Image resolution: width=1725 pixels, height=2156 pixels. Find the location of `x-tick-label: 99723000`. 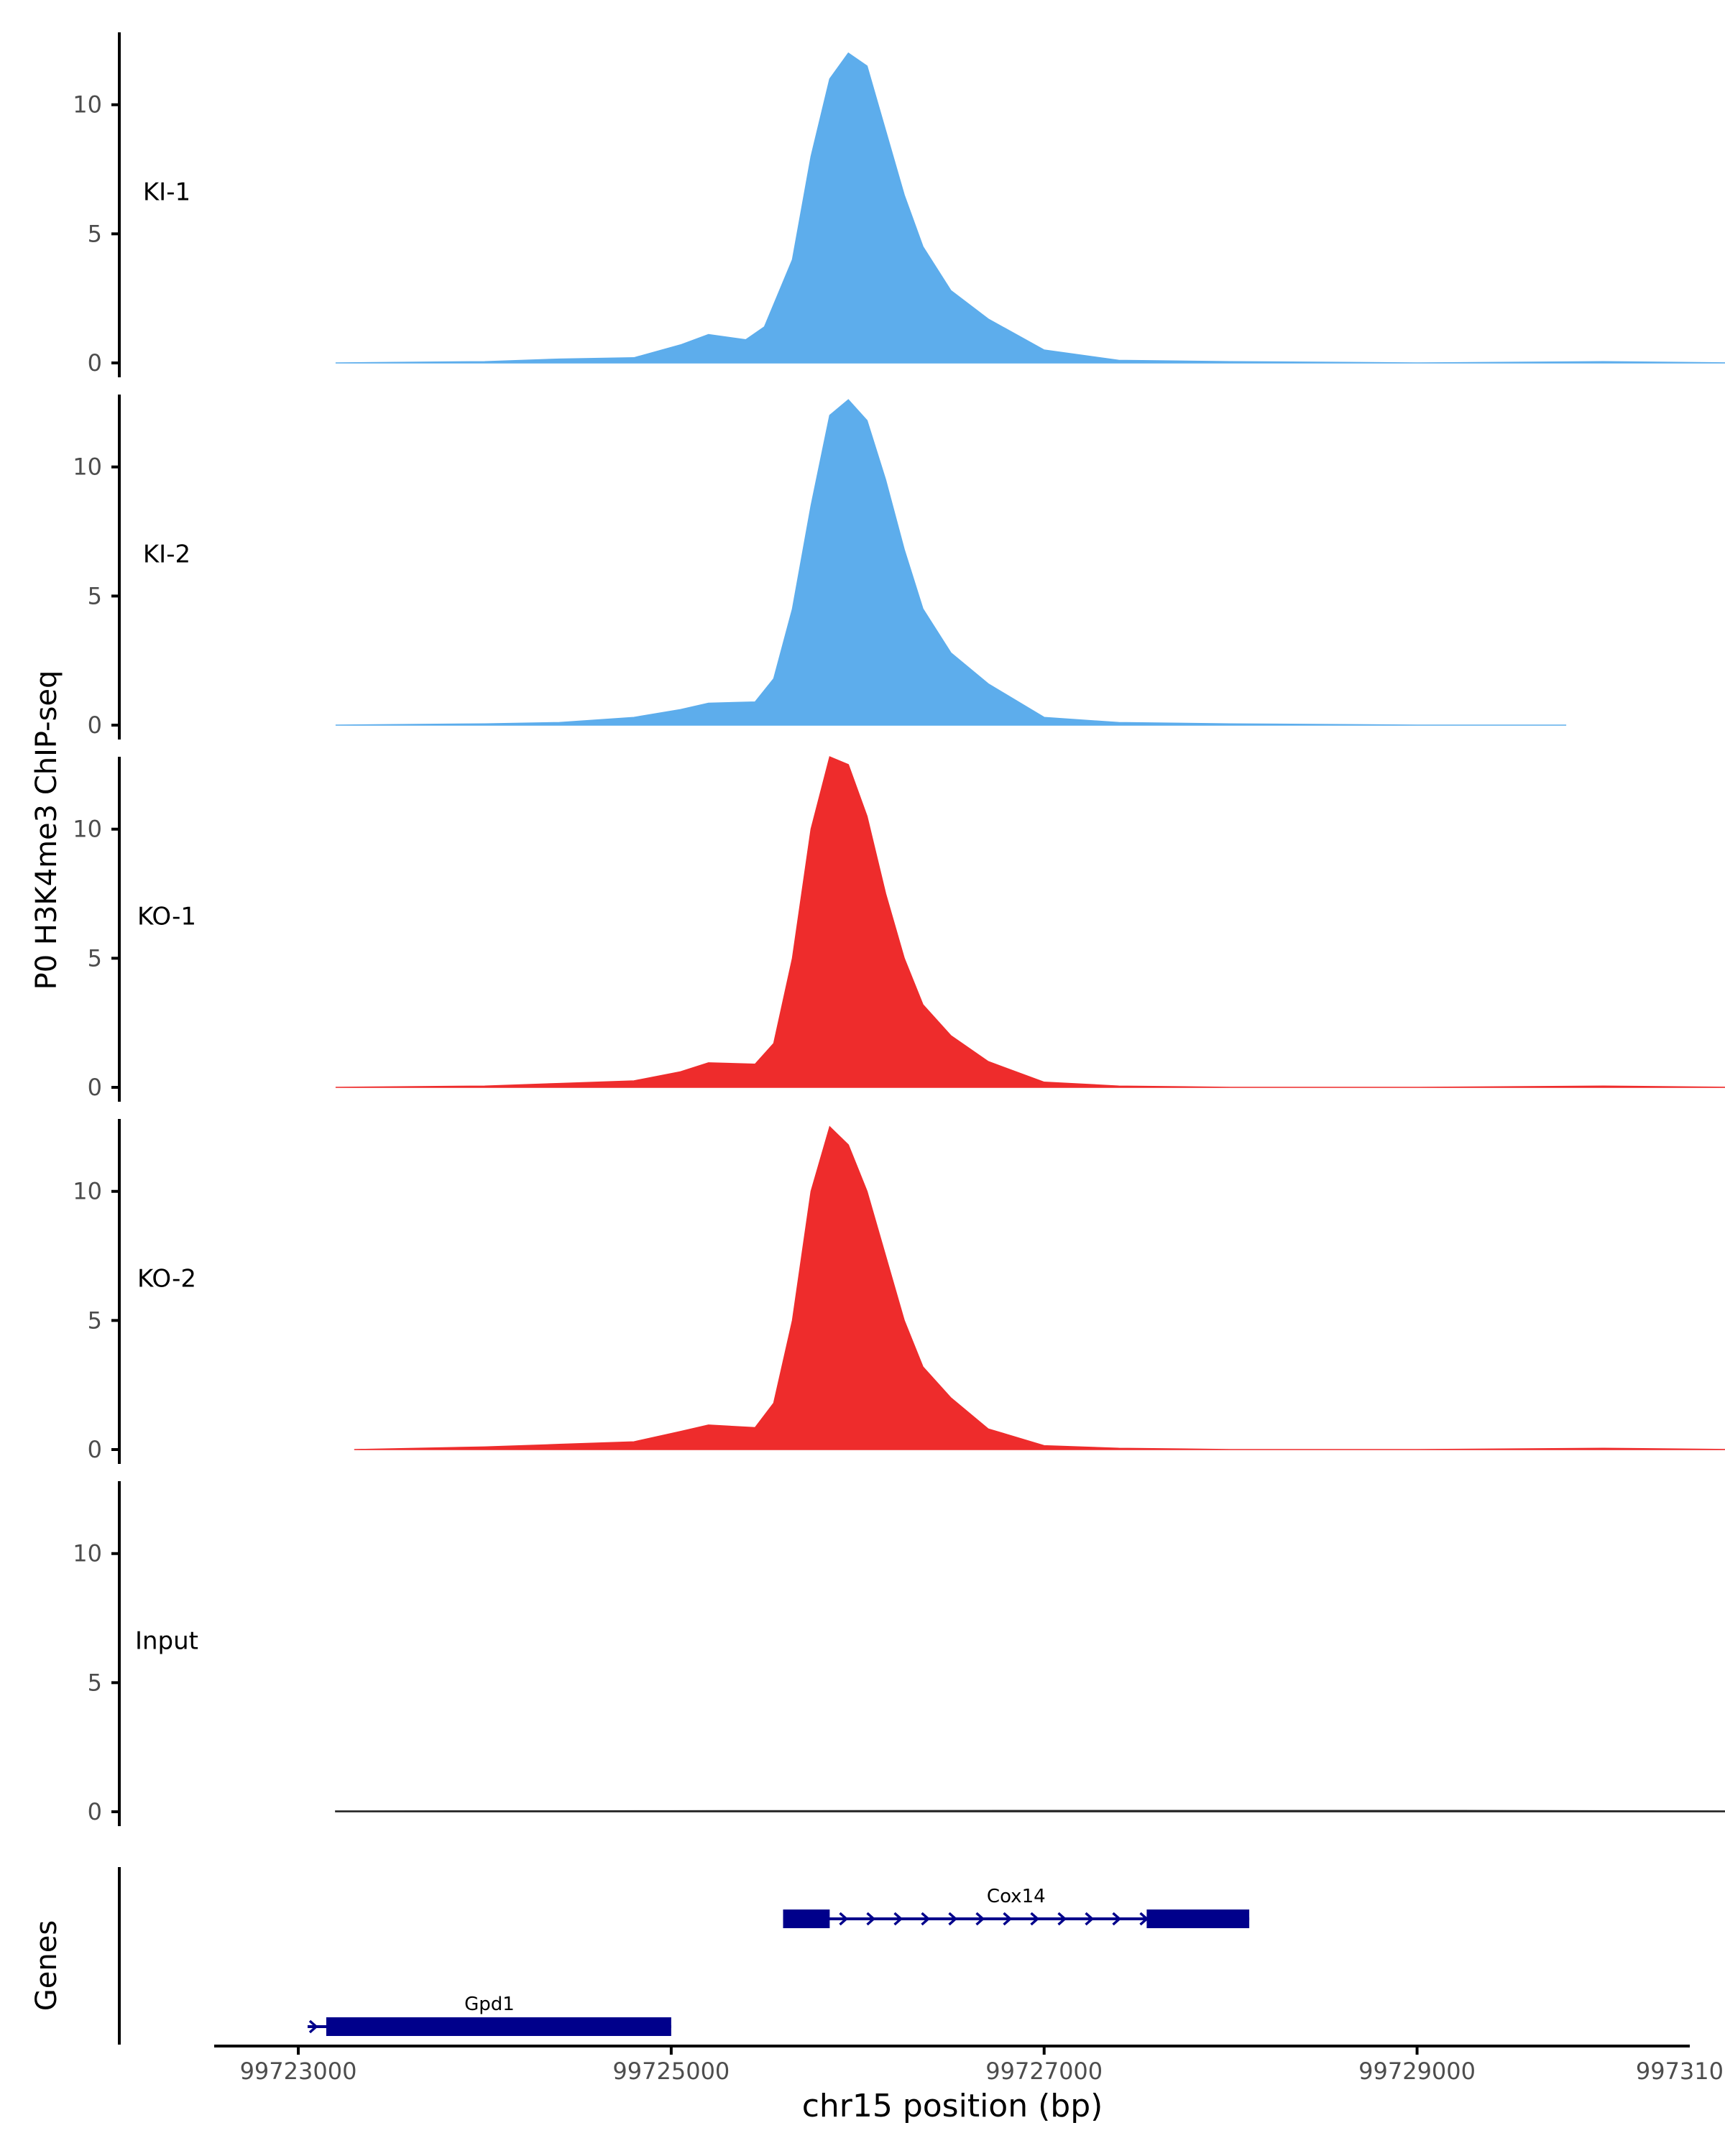

x-tick-label: 99723000 is located at coordinates (298, 2071).